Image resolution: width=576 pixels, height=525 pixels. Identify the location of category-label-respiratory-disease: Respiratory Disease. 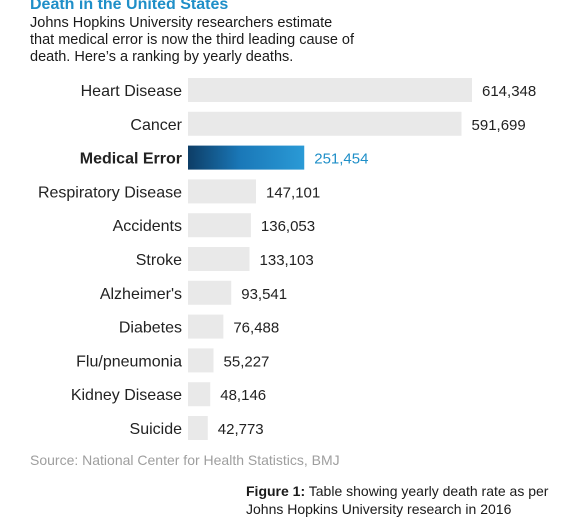
(110, 192).